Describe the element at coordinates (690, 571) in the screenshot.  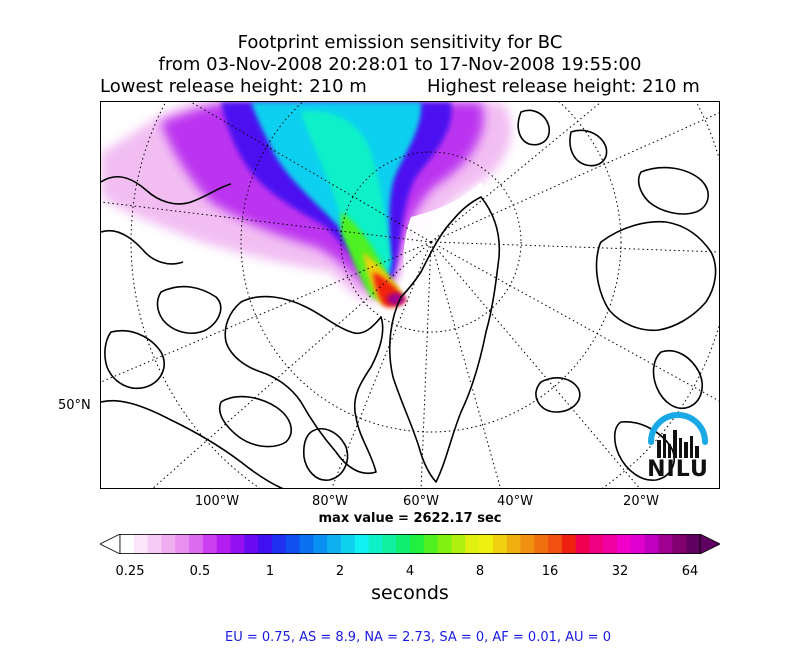
I see `colorbar-tick: 64` at that location.